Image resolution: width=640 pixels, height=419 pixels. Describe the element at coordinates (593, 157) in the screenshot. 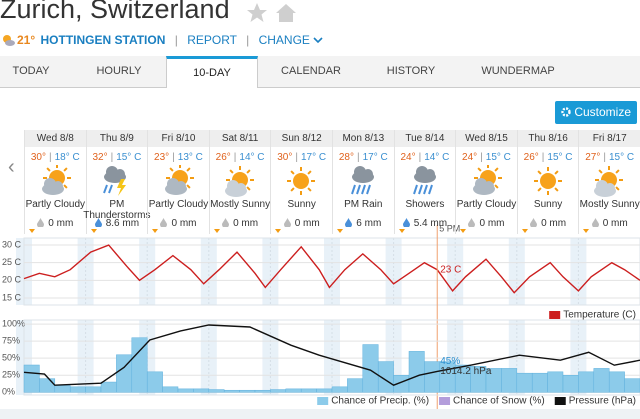

I see `day-high: 27°` at that location.